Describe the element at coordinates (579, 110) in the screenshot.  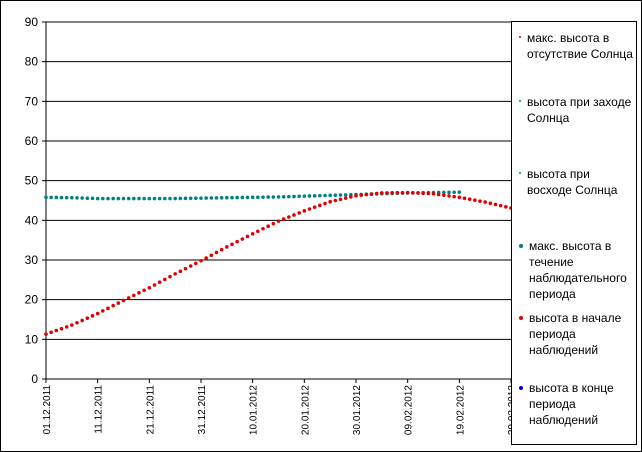
I see `legend-label: высота при заходе Солнца` at that location.